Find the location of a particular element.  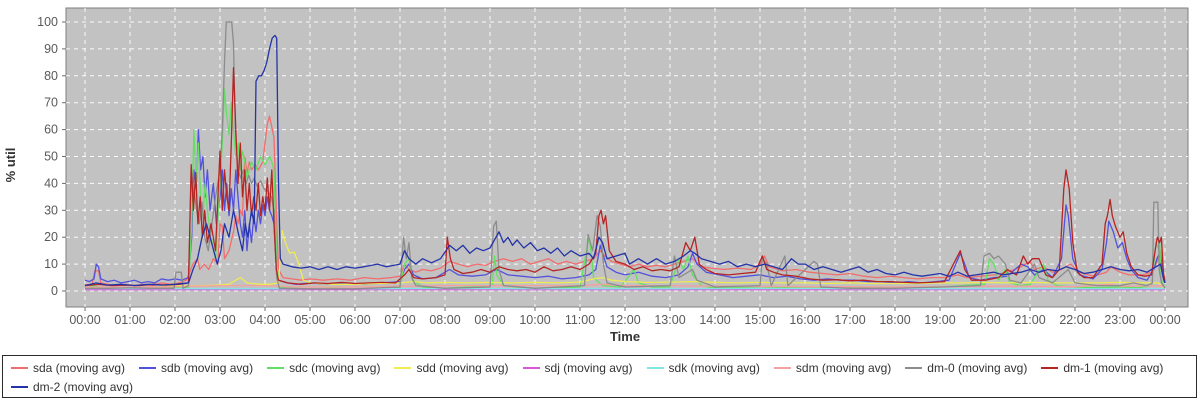

legend-item: dm-1 (moving avg) is located at coordinates (1102, 367).